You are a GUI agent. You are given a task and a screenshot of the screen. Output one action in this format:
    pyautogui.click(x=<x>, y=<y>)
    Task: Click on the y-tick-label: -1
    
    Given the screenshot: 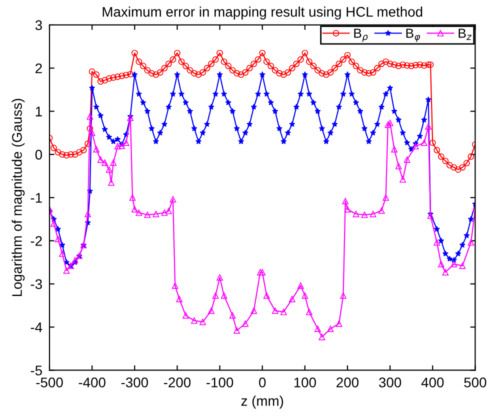 What is the action you would take?
    pyautogui.click(x=36, y=198)
    